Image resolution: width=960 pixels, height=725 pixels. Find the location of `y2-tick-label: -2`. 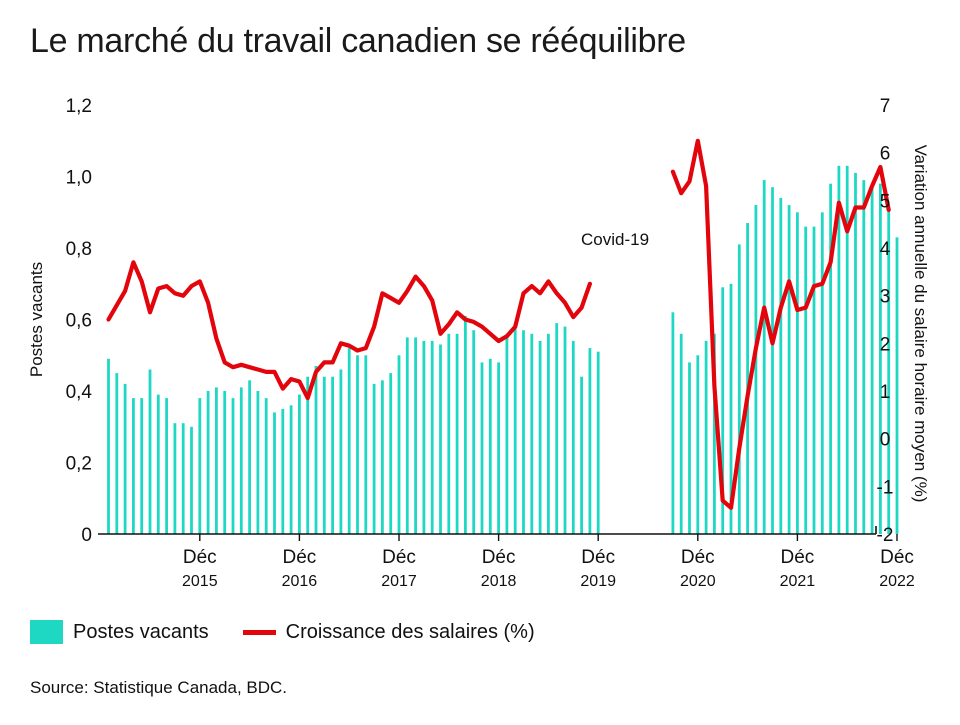

y2-tick-label: -2 is located at coordinates (885, 535).